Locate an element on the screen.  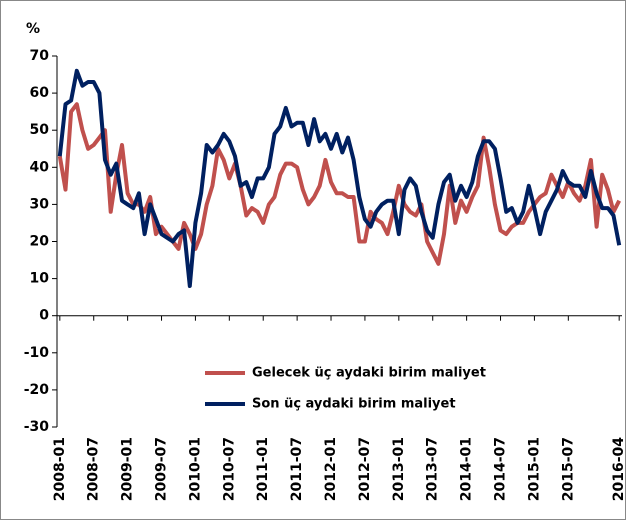
y-tick-label: 20 is located at coordinates (40, 242).